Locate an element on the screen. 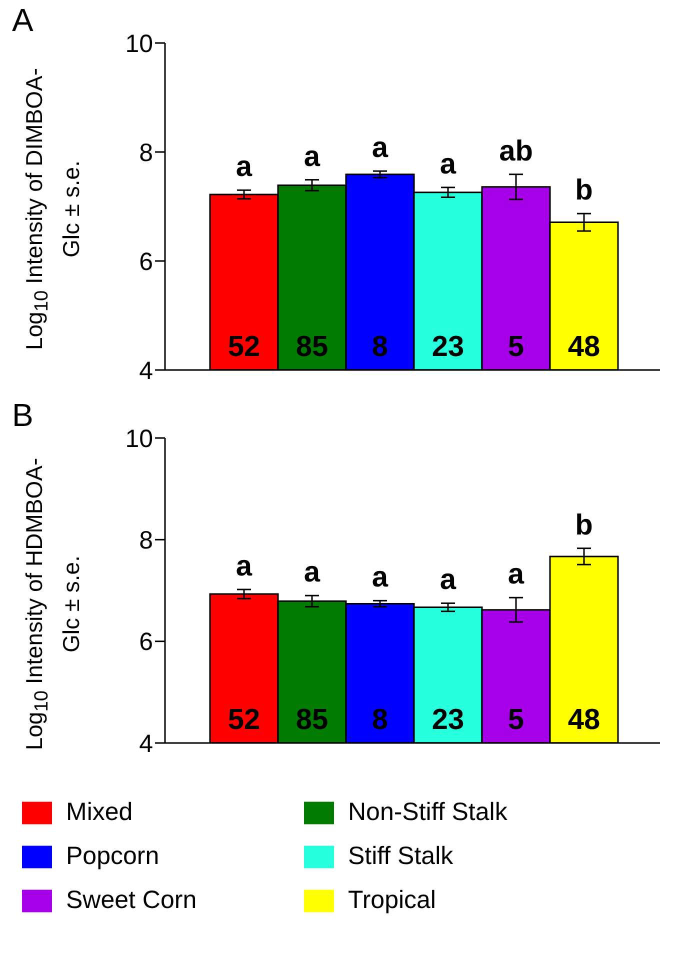 This screenshot has width=678, height=969. legend-label: Popcorn is located at coordinates (112, 856).